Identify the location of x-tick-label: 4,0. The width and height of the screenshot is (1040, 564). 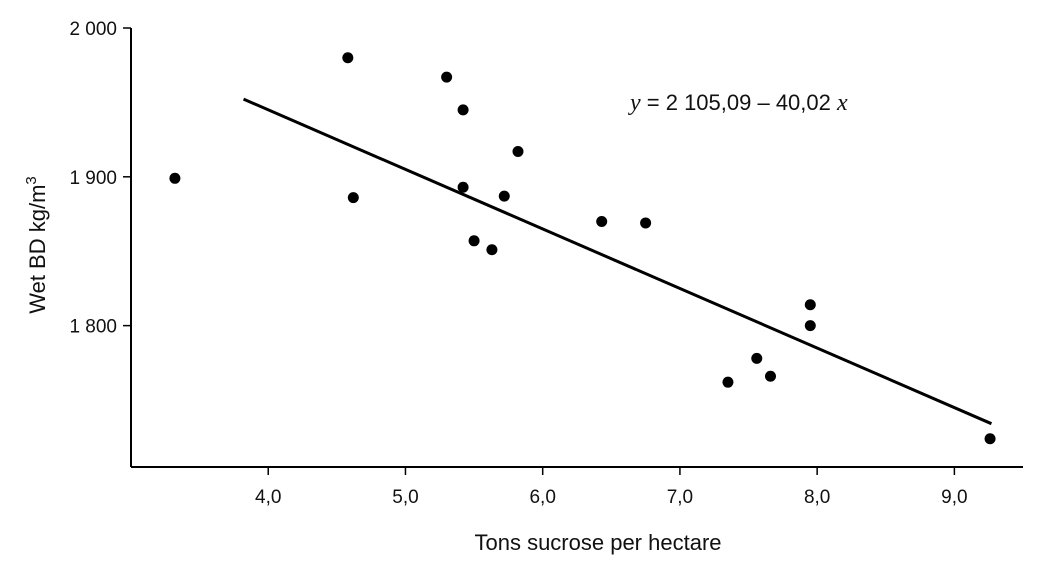
(268, 497).